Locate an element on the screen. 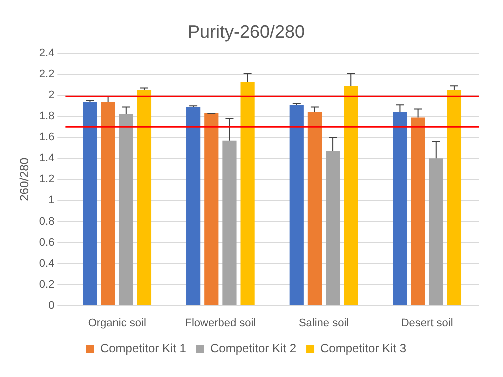 The image size is (503, 377). y-tick-label: 1 is located at coordinates (51, 200).